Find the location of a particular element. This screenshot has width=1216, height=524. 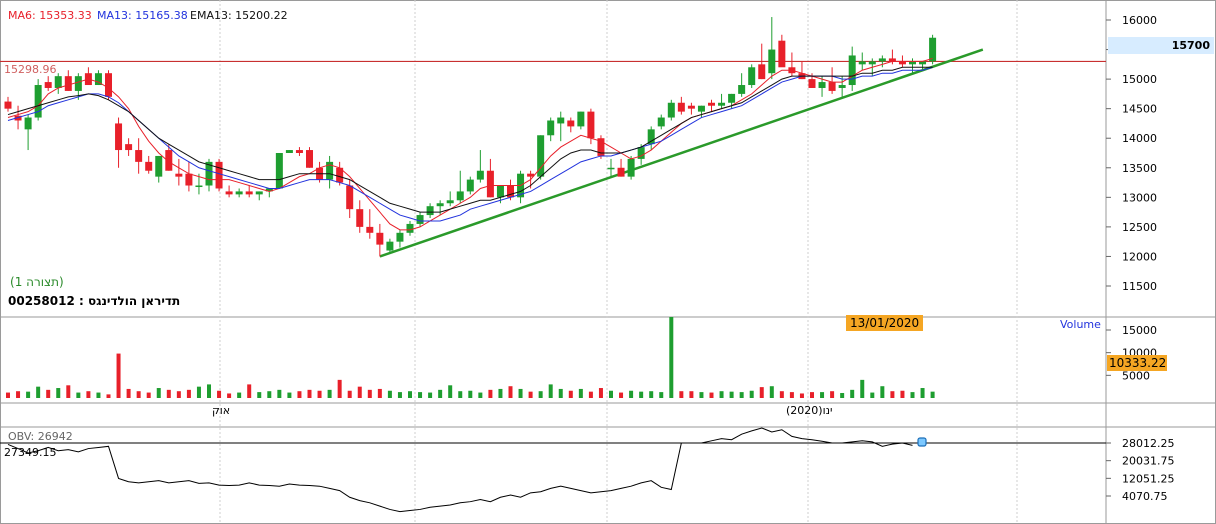

obv-tick: 12051.25 is located at coordinates (1148, 478).